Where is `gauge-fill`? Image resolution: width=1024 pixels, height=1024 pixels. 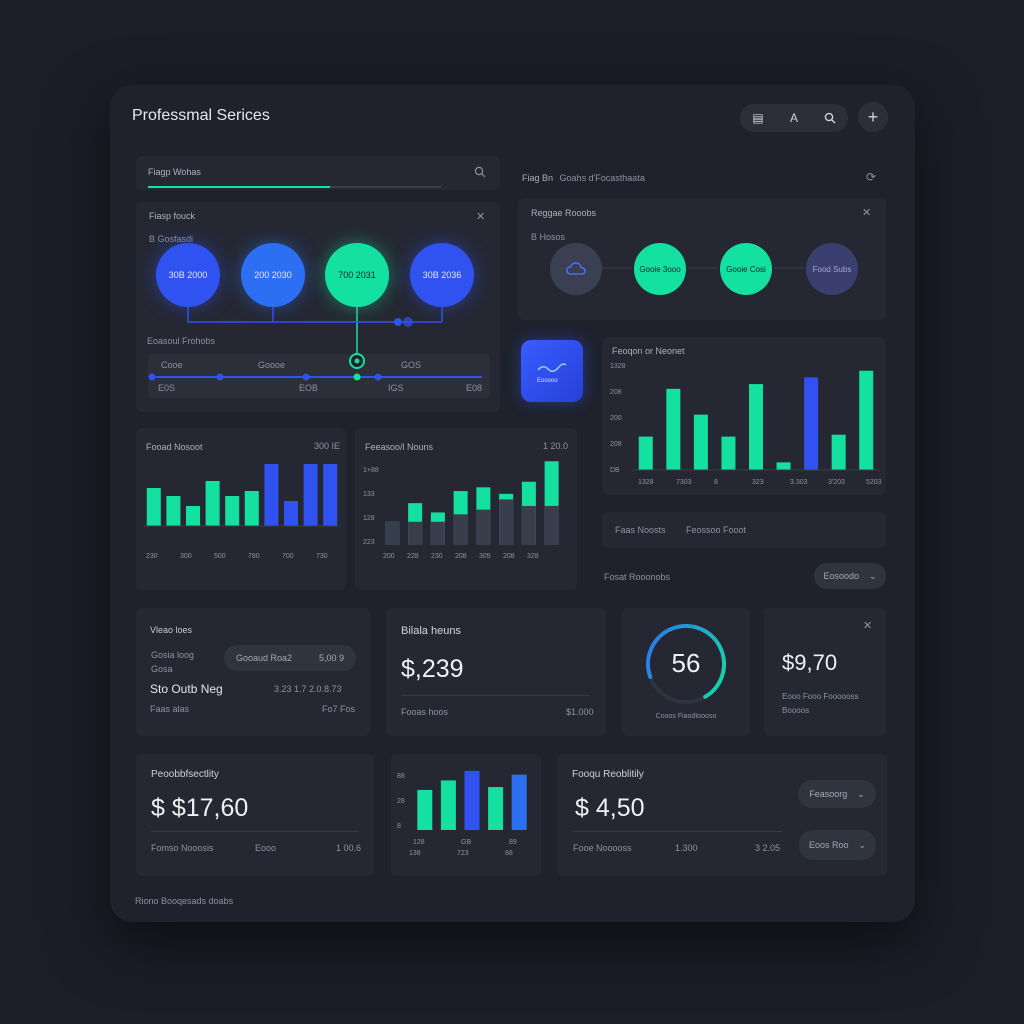
gauge-fill is located at coordinates (686, 664).